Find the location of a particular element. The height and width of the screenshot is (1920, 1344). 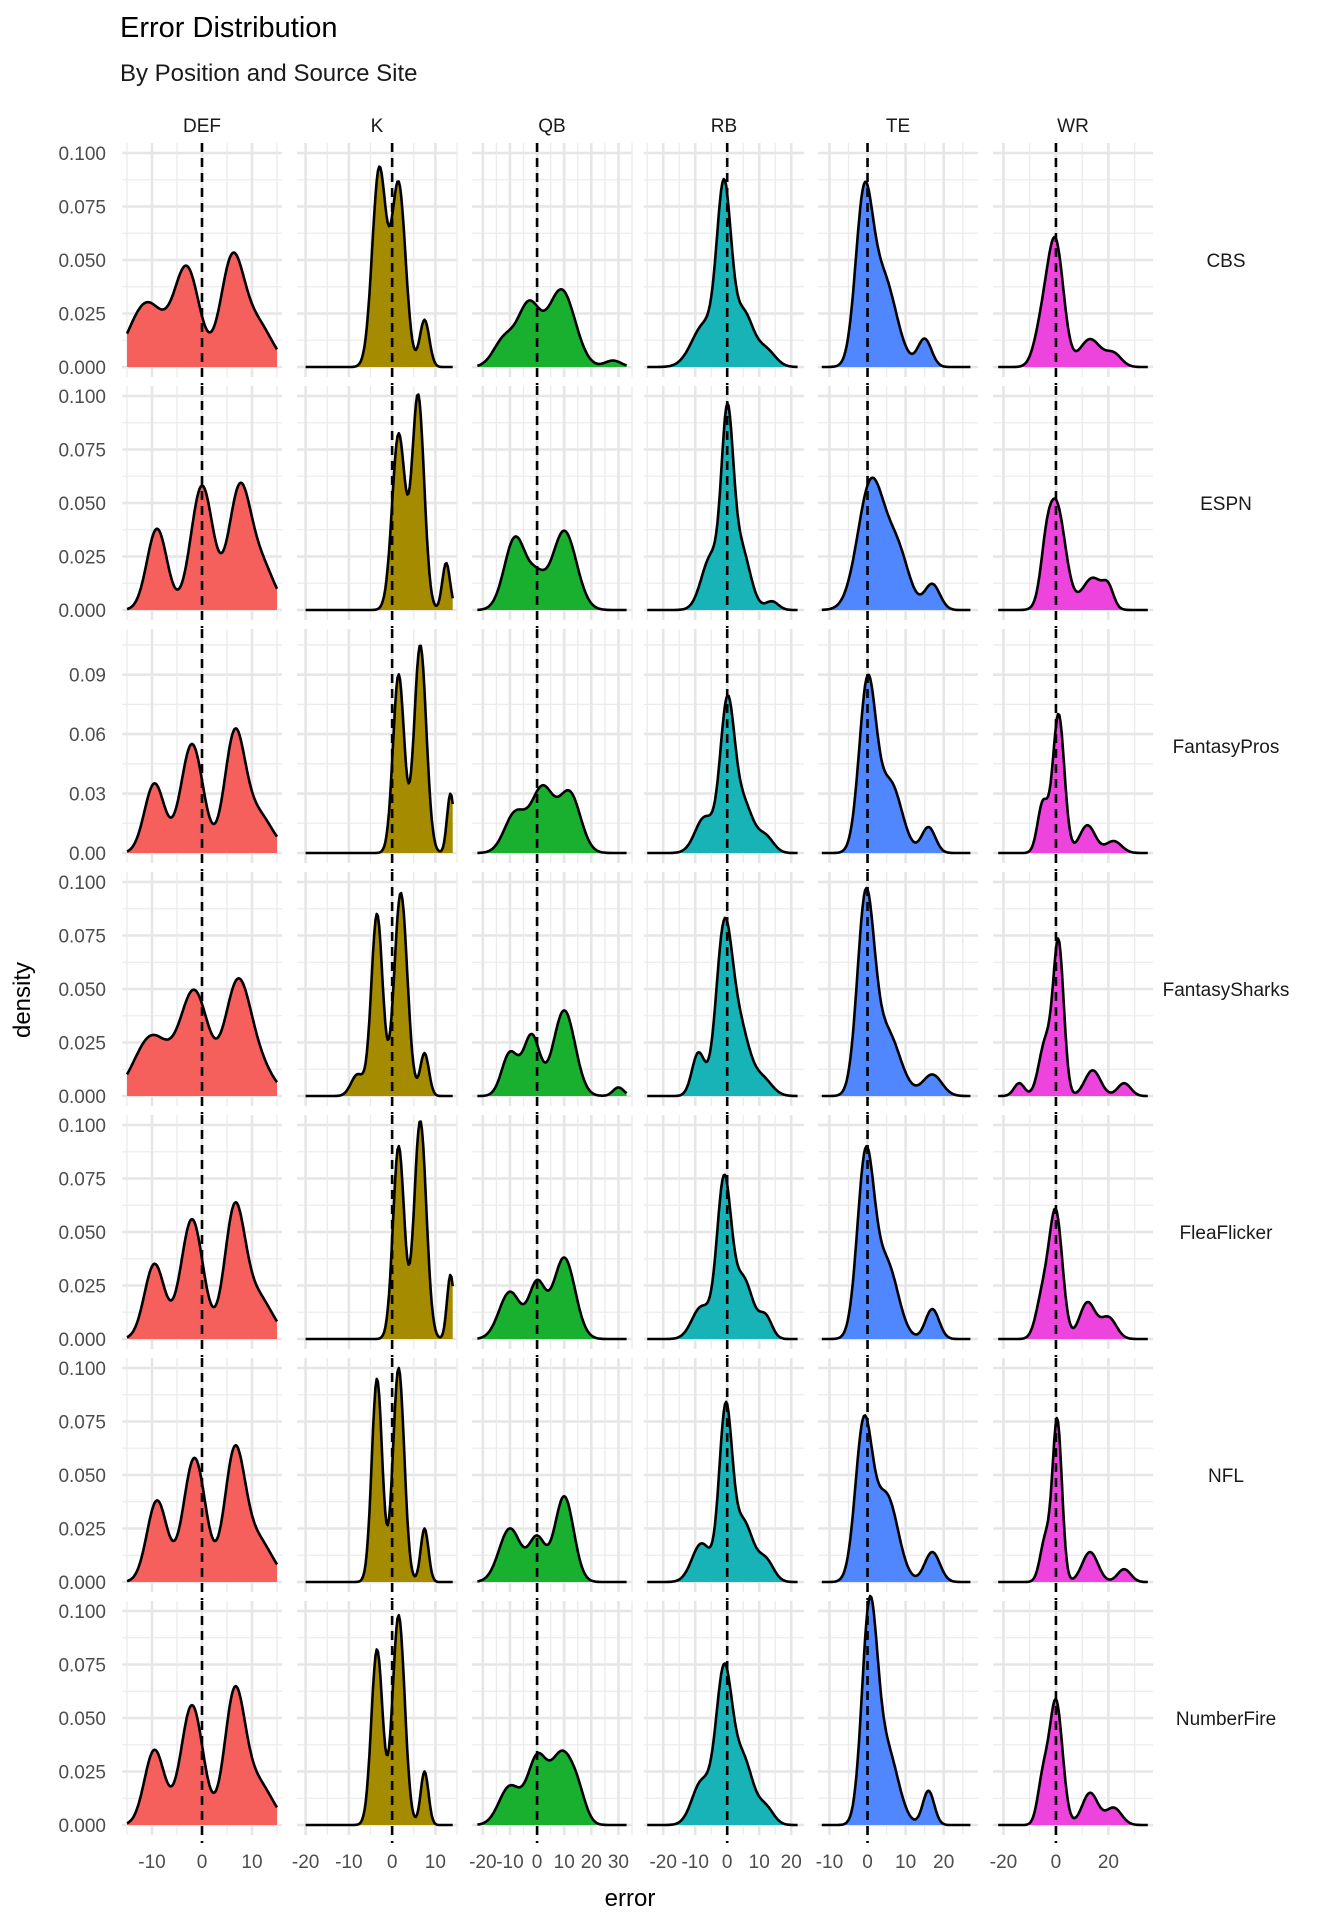

panel-fleaflicker-te is located at coordinates (898, 1236).